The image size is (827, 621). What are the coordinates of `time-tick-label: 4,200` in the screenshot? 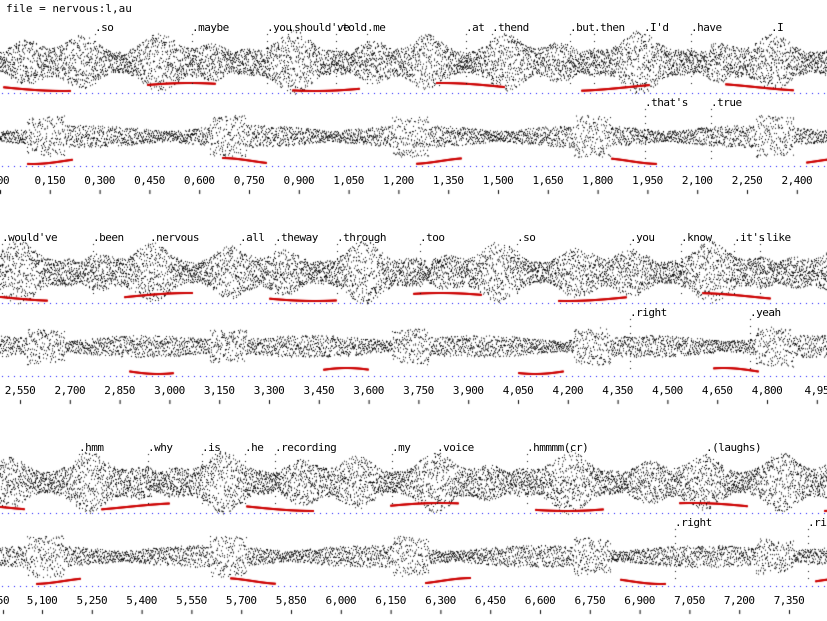 It's located at (568, 390).